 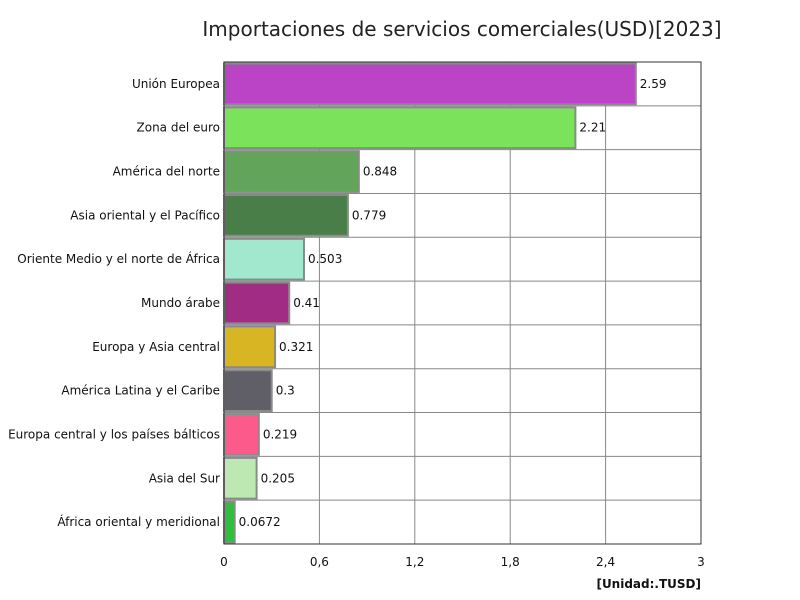 What do you see at coordinates (462, 562) in the screenshot?
I see `x-axis-ticks: 0 0,6 1,2 1,8 2,4 3` at bounding box center [462, 562].